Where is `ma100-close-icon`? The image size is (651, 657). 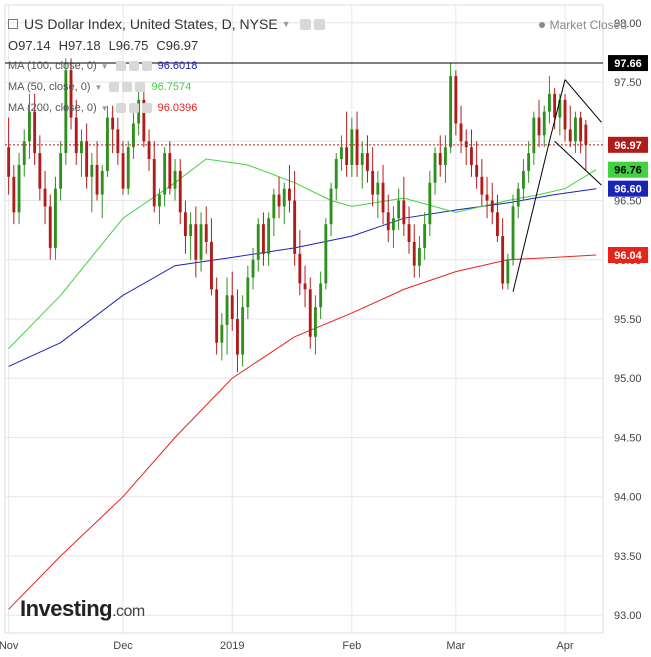
ma100-close-icon is located at coordinates (146, 66).